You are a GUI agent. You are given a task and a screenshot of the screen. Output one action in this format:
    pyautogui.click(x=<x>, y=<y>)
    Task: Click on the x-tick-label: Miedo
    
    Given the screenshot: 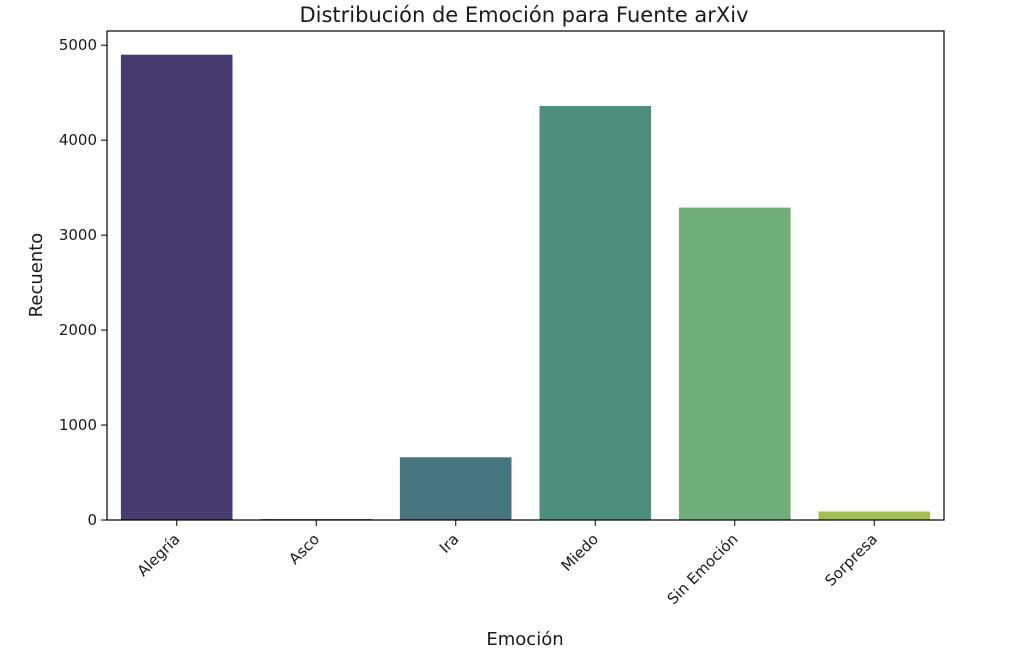 What is the action you would take?
    pyautogui.click(x=580, y=552)
    